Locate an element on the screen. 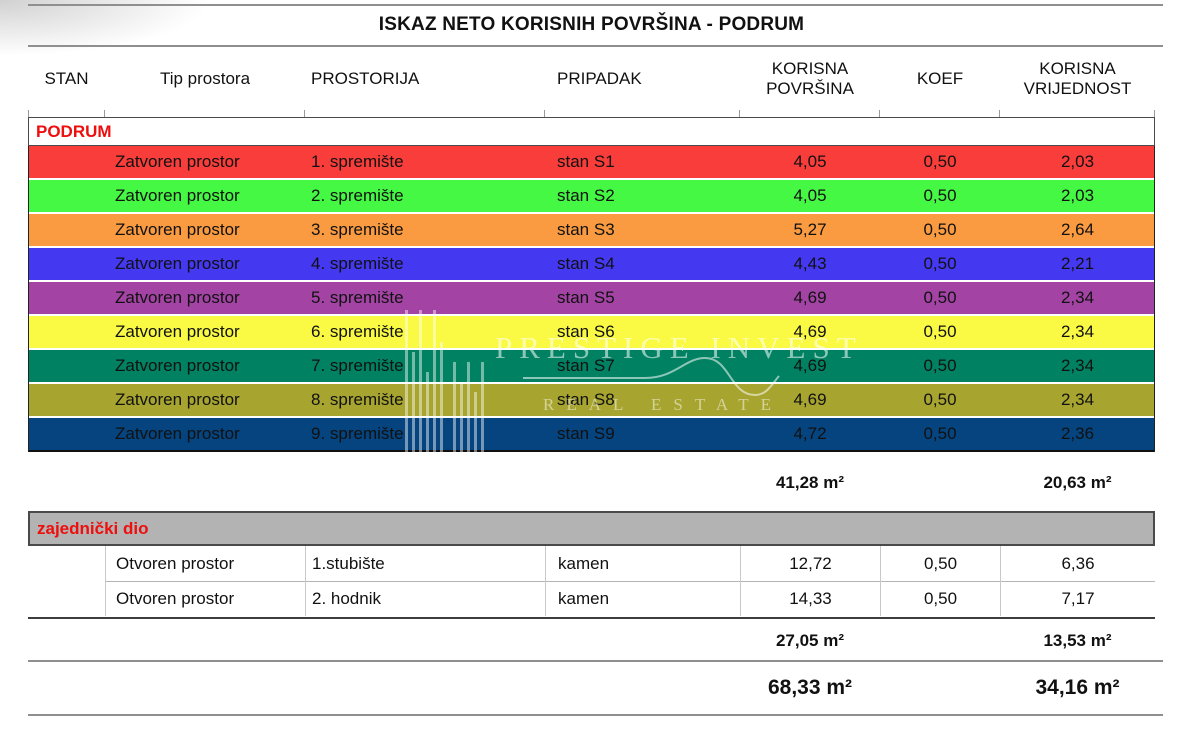 Image resolution: width=1200 pixels, height=739 pixels. column-header-stan: STAN is located at coordinates (66, 79).